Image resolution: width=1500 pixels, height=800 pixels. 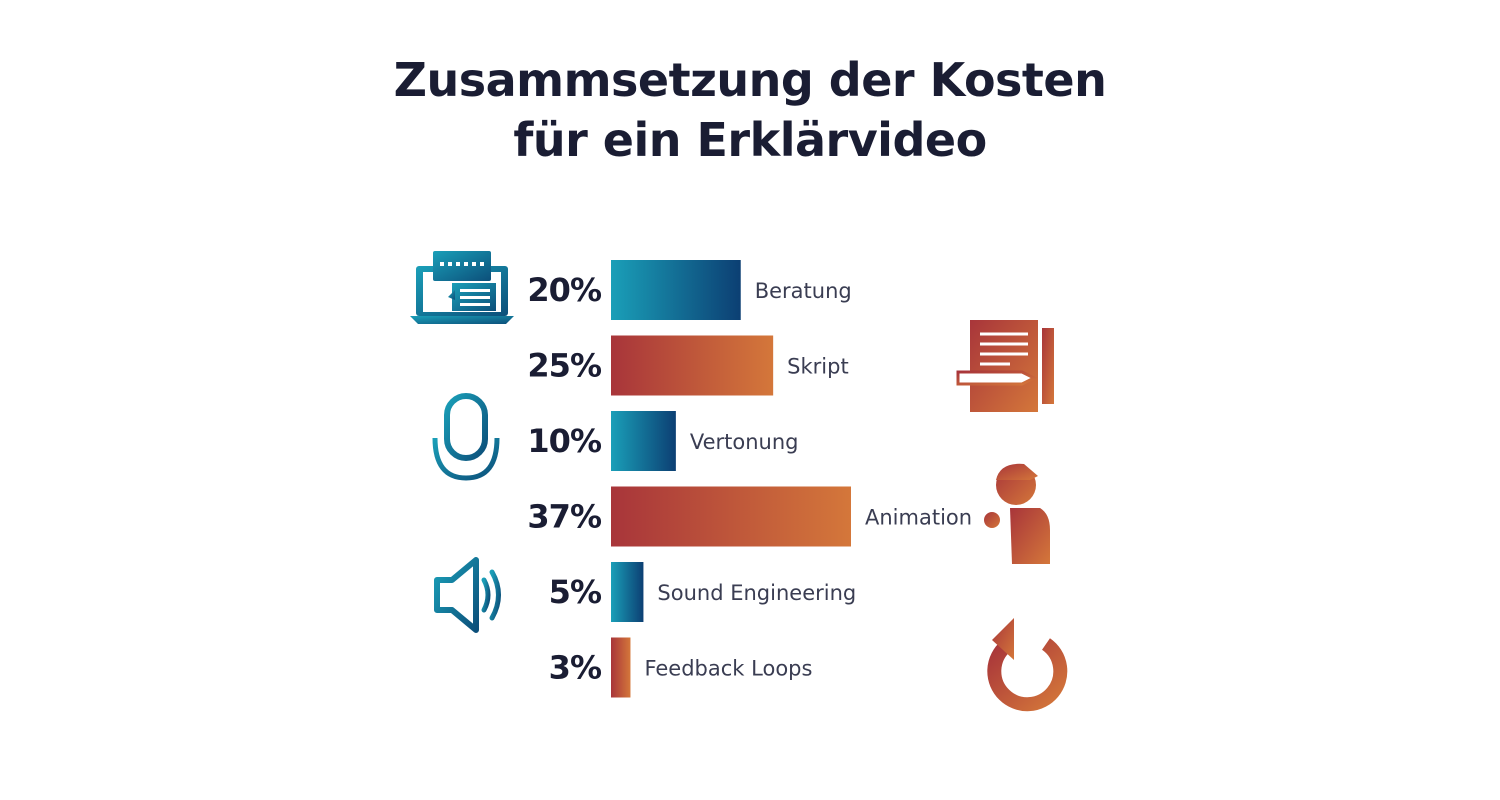 I want to click on value-label: 10%, so click(x=564, y=441).